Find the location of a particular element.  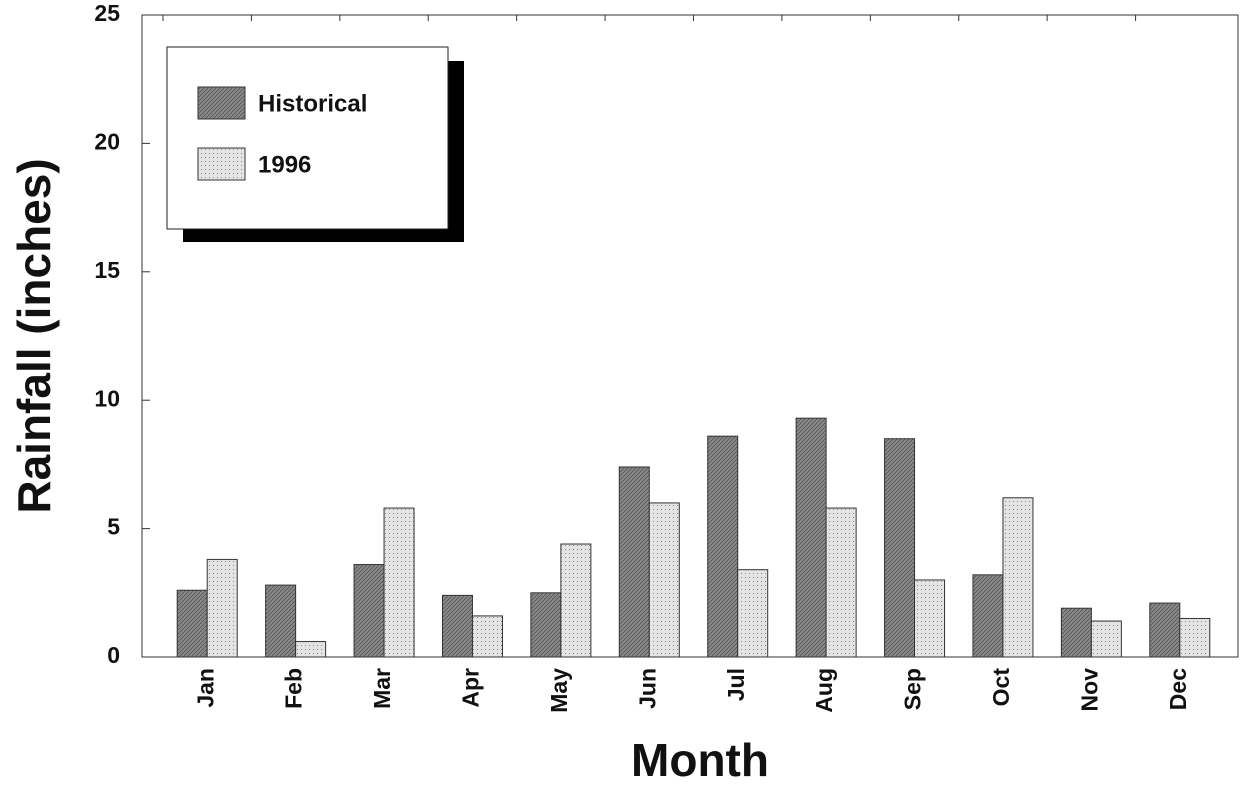

y-tick-label: 25 is located at coordinates (107, 13).